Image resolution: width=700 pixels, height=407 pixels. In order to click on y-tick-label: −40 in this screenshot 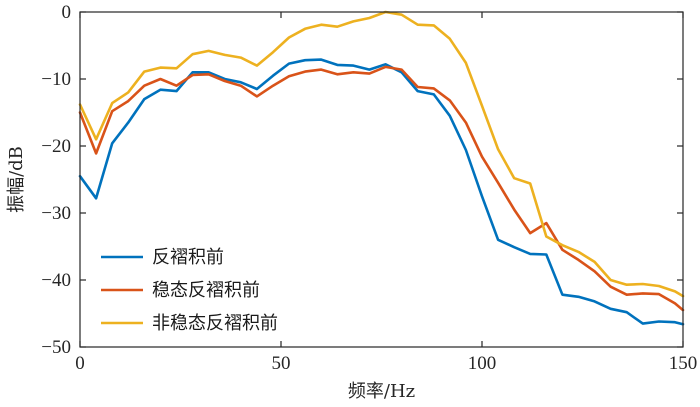, I will do `click(56, 280)`.